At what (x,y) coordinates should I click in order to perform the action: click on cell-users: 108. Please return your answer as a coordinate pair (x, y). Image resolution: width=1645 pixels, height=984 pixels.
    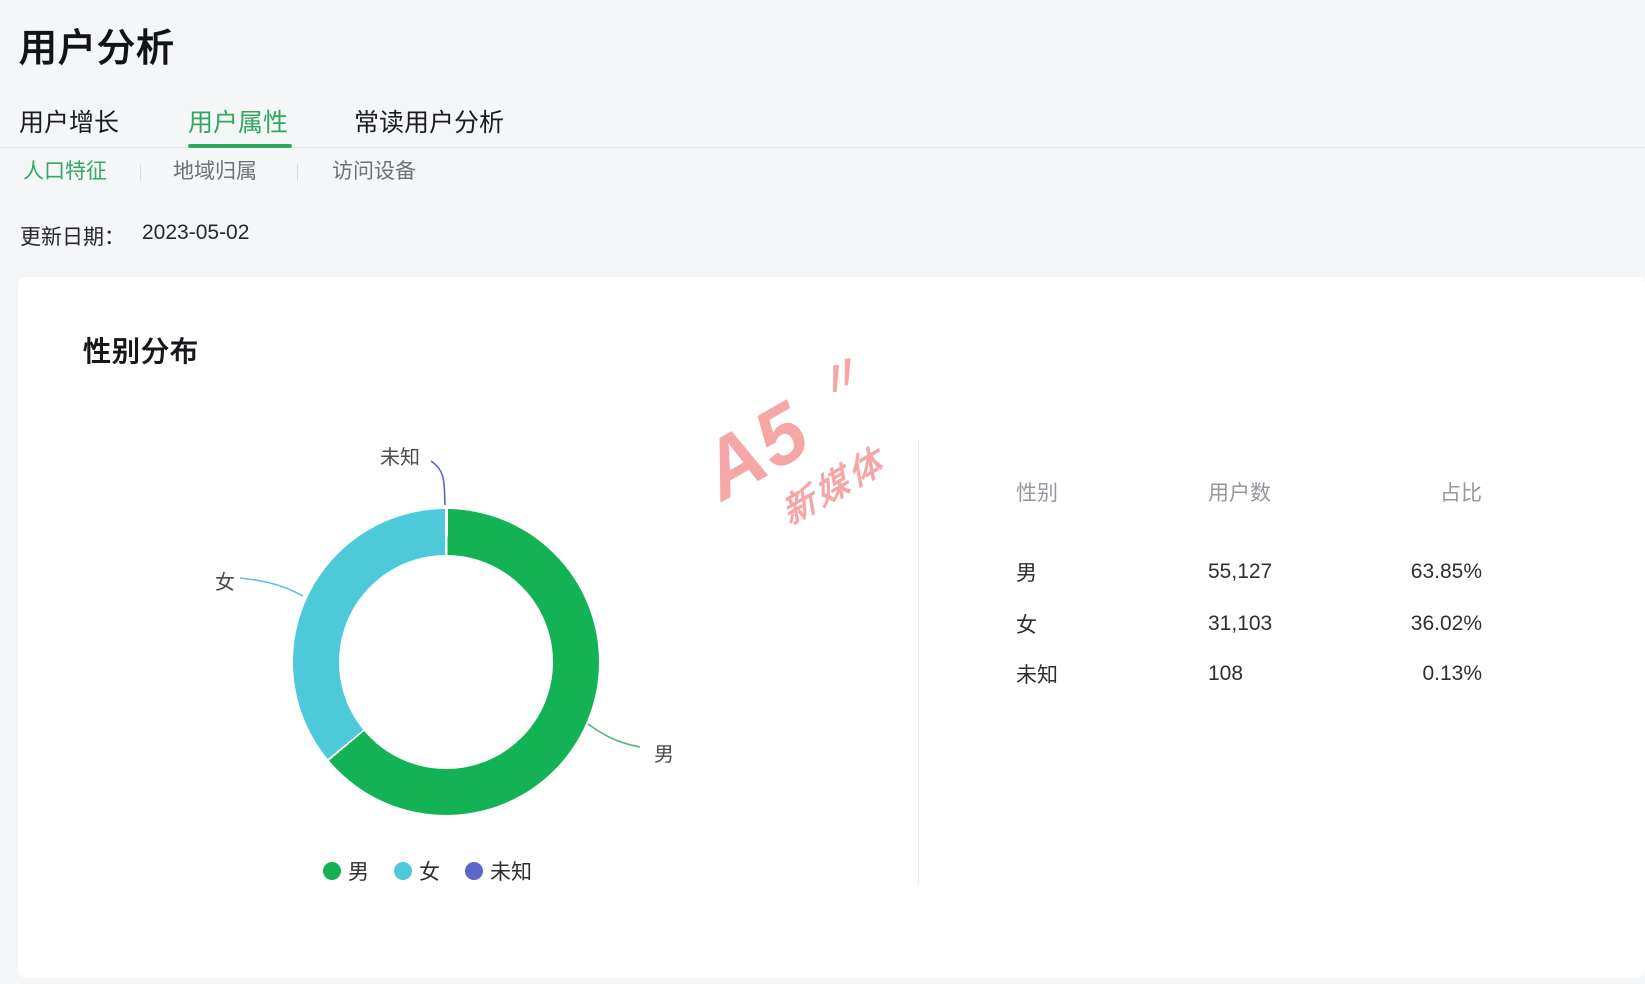
    Looking at the image, I should click on (1226, 673).